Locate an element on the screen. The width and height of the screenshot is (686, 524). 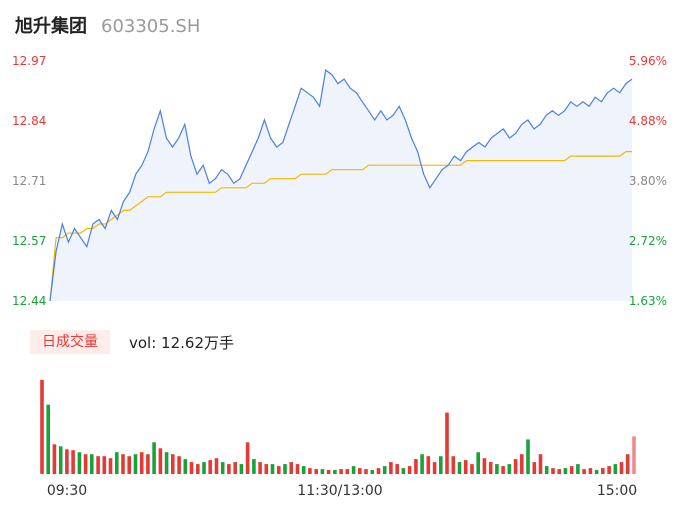
price-tick-label: 12.84 is located at coordinates (29, 121).